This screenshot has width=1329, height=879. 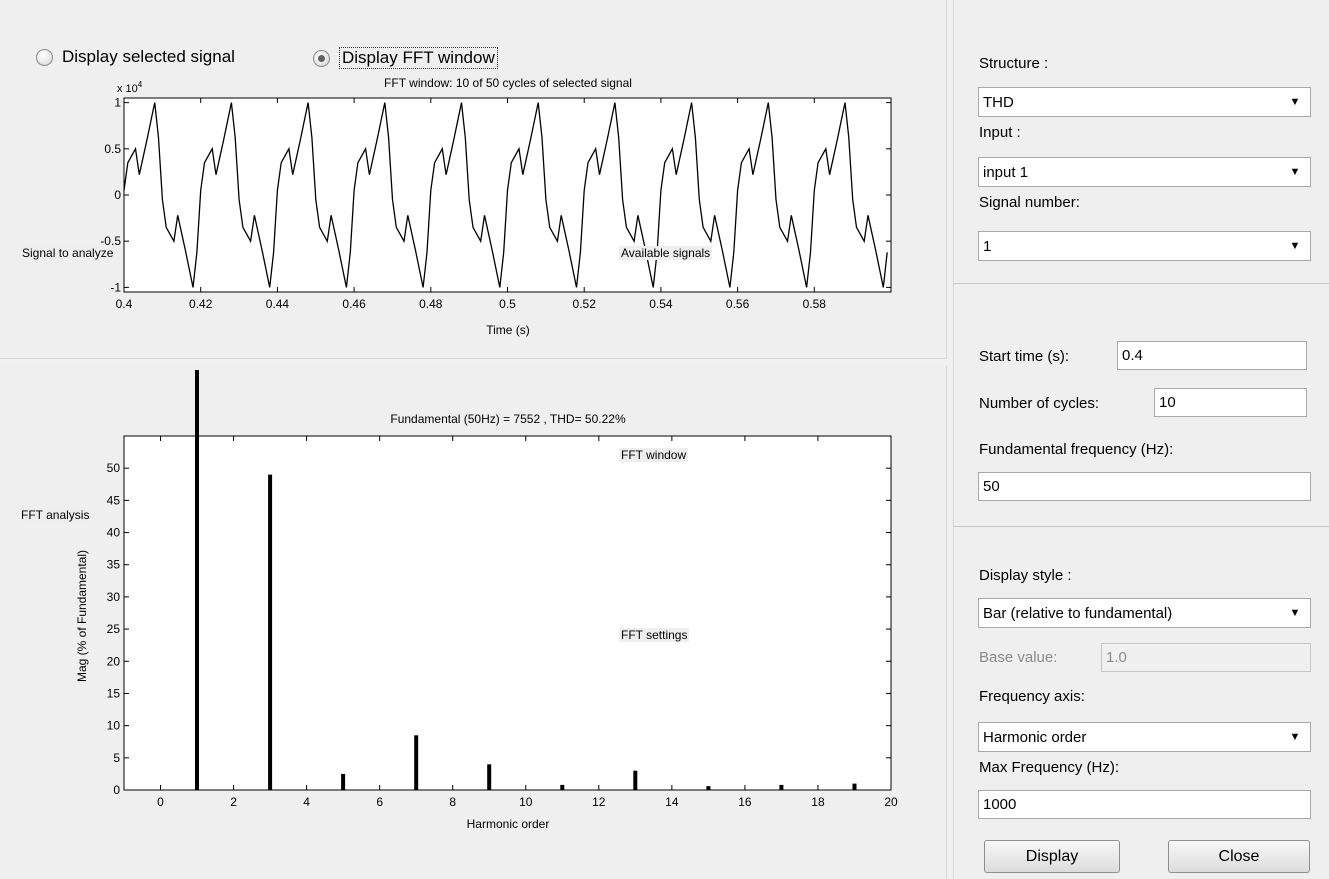 I want to click on signal-x-tick-label: 0.56, so click(x=738, y=304).